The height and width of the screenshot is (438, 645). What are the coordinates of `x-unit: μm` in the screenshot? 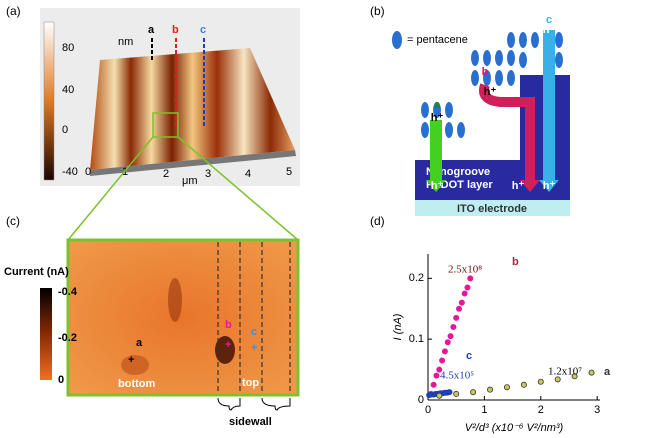 It's located at (190, 181).